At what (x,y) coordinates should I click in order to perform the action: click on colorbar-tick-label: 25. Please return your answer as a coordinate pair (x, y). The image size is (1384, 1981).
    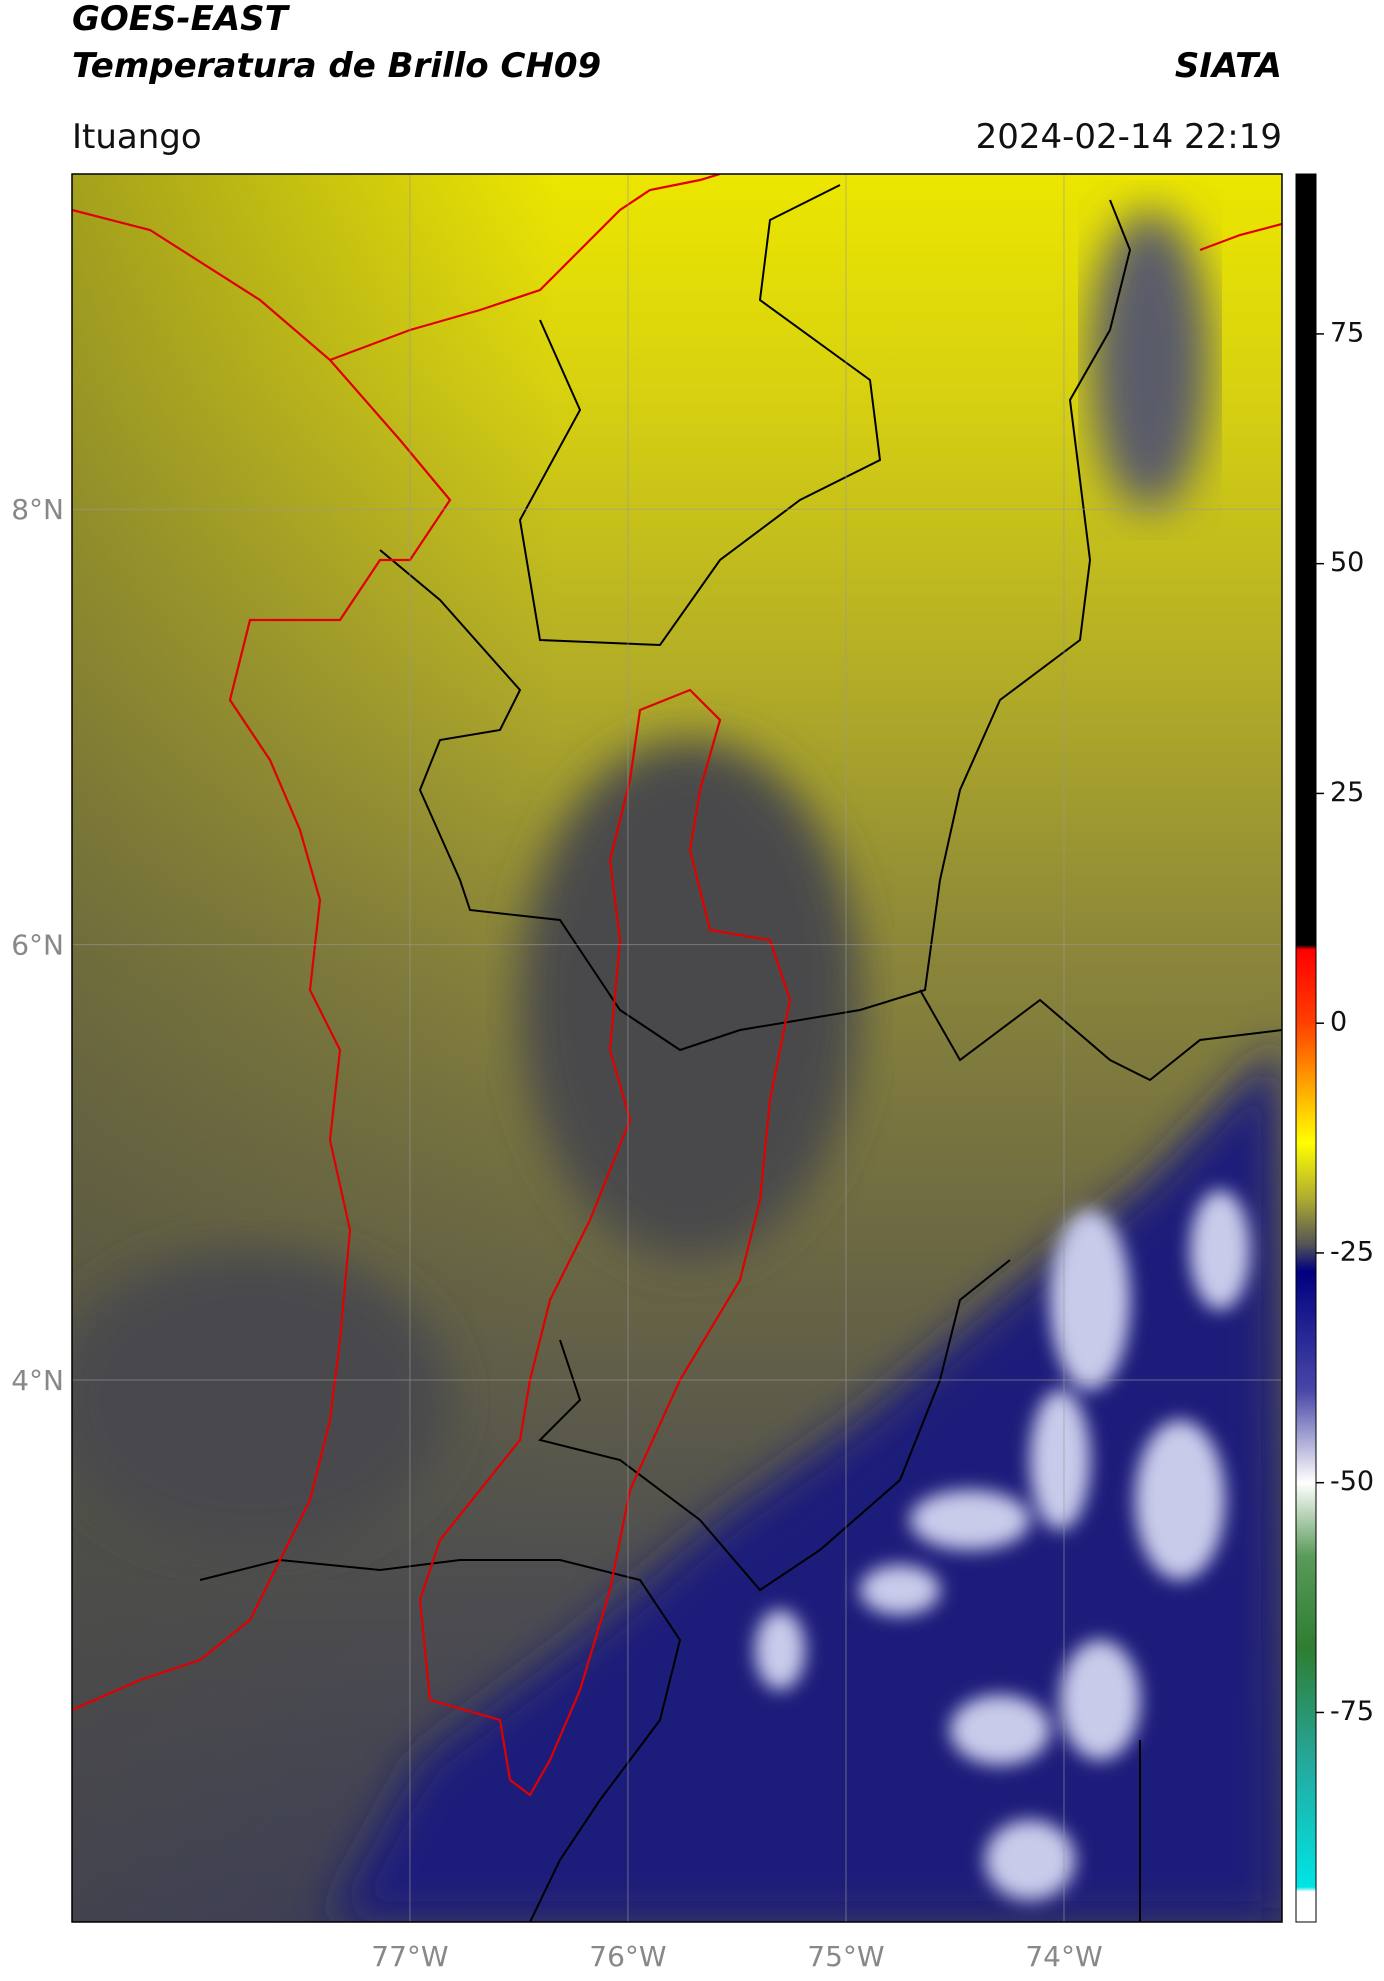
    Looking at the image, I should click on (1347, 792).